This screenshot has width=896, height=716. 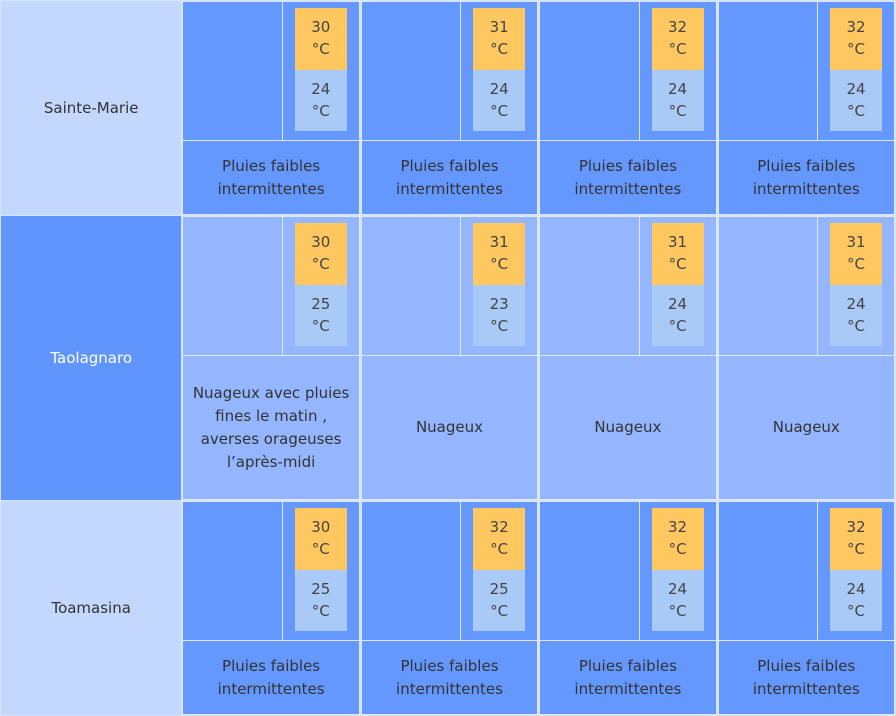 I want to click on day-cell: 32 °C 25 °C Pluies faibles intermittentes, so click(x=449, y=608).